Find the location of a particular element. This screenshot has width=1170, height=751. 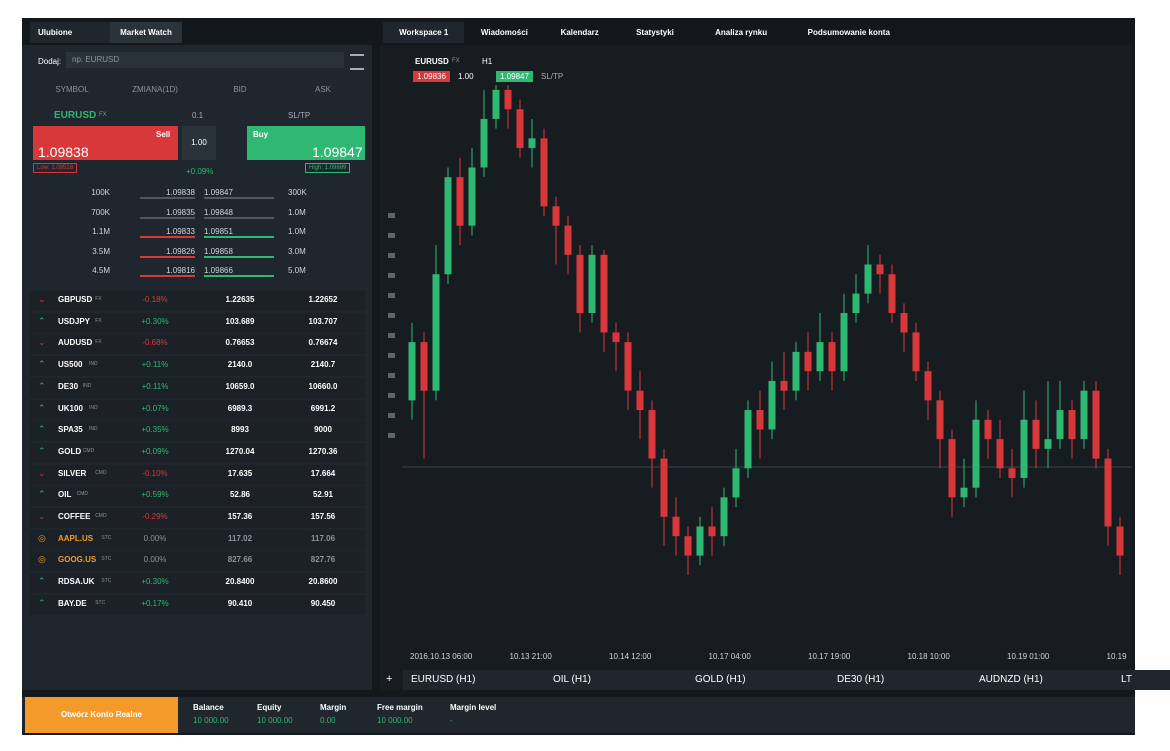

column-header: ASK is located at coordinates (322, 89).